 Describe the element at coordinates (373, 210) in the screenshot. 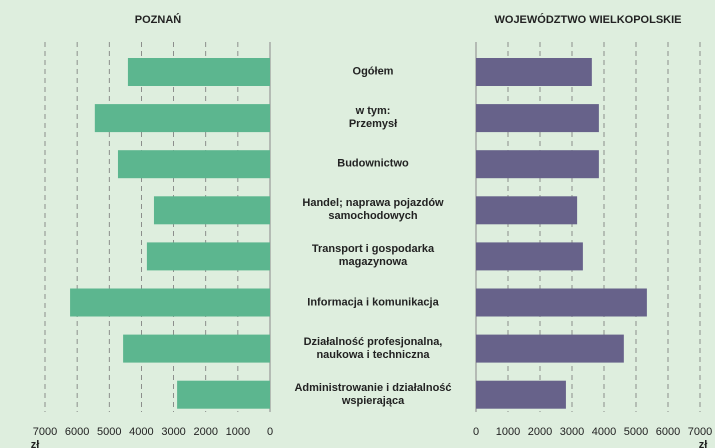

I see `category-label: Handel; naprawa pojazdów samochodowych` at that location.